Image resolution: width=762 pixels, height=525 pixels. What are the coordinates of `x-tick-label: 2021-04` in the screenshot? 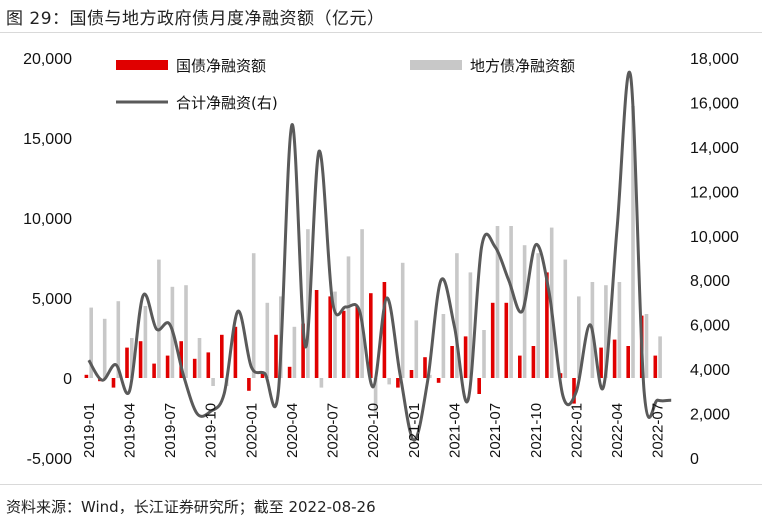 It's located at (455, 430).